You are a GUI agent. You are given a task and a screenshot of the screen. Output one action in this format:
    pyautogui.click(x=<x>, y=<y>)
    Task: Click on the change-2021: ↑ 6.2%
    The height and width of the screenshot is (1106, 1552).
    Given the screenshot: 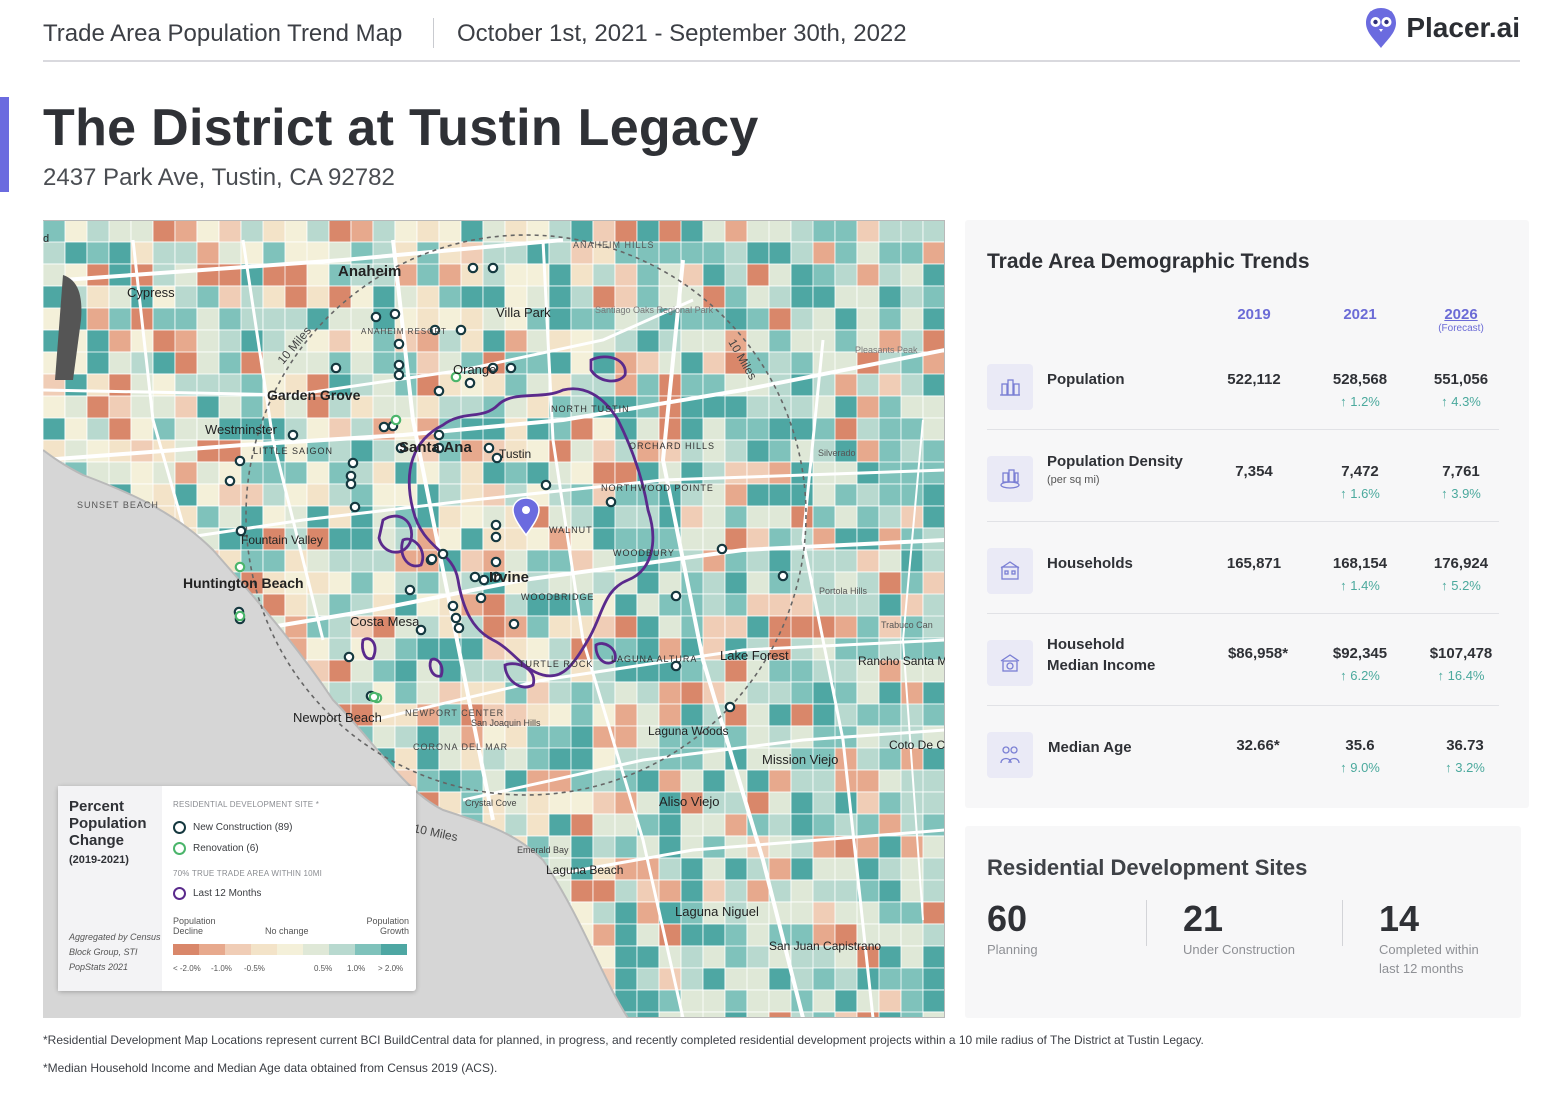 What is the action you would take?
    pyautogui.click(x=1360, y=675)
    